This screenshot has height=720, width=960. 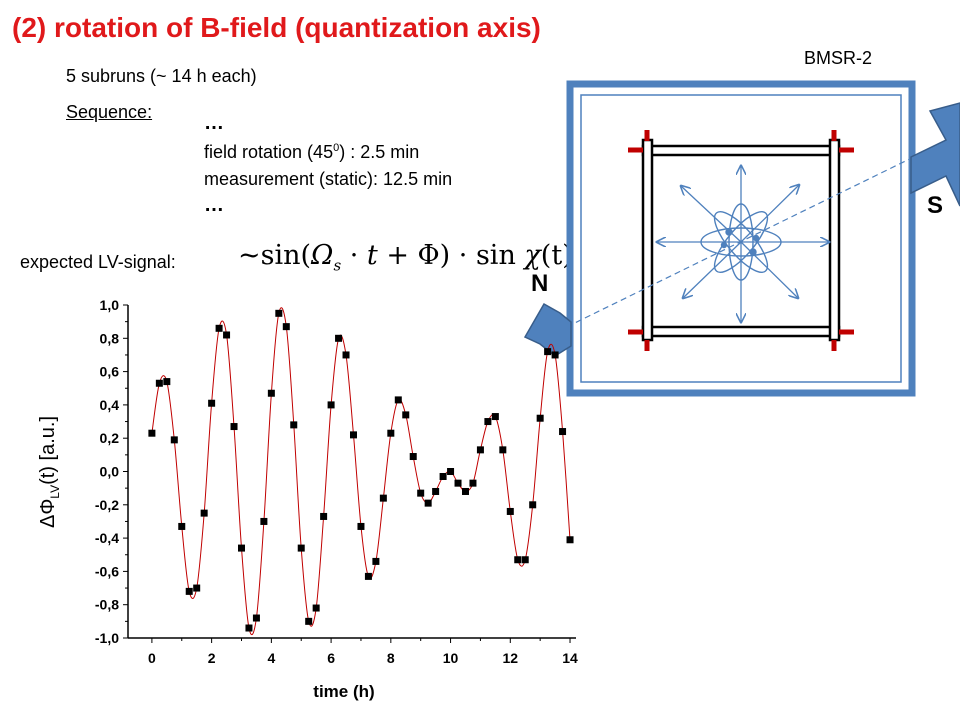 What do you see at coordinates (935, 205) in the screenshot?
I see `south-label: S` at bounding box center [935, 205].